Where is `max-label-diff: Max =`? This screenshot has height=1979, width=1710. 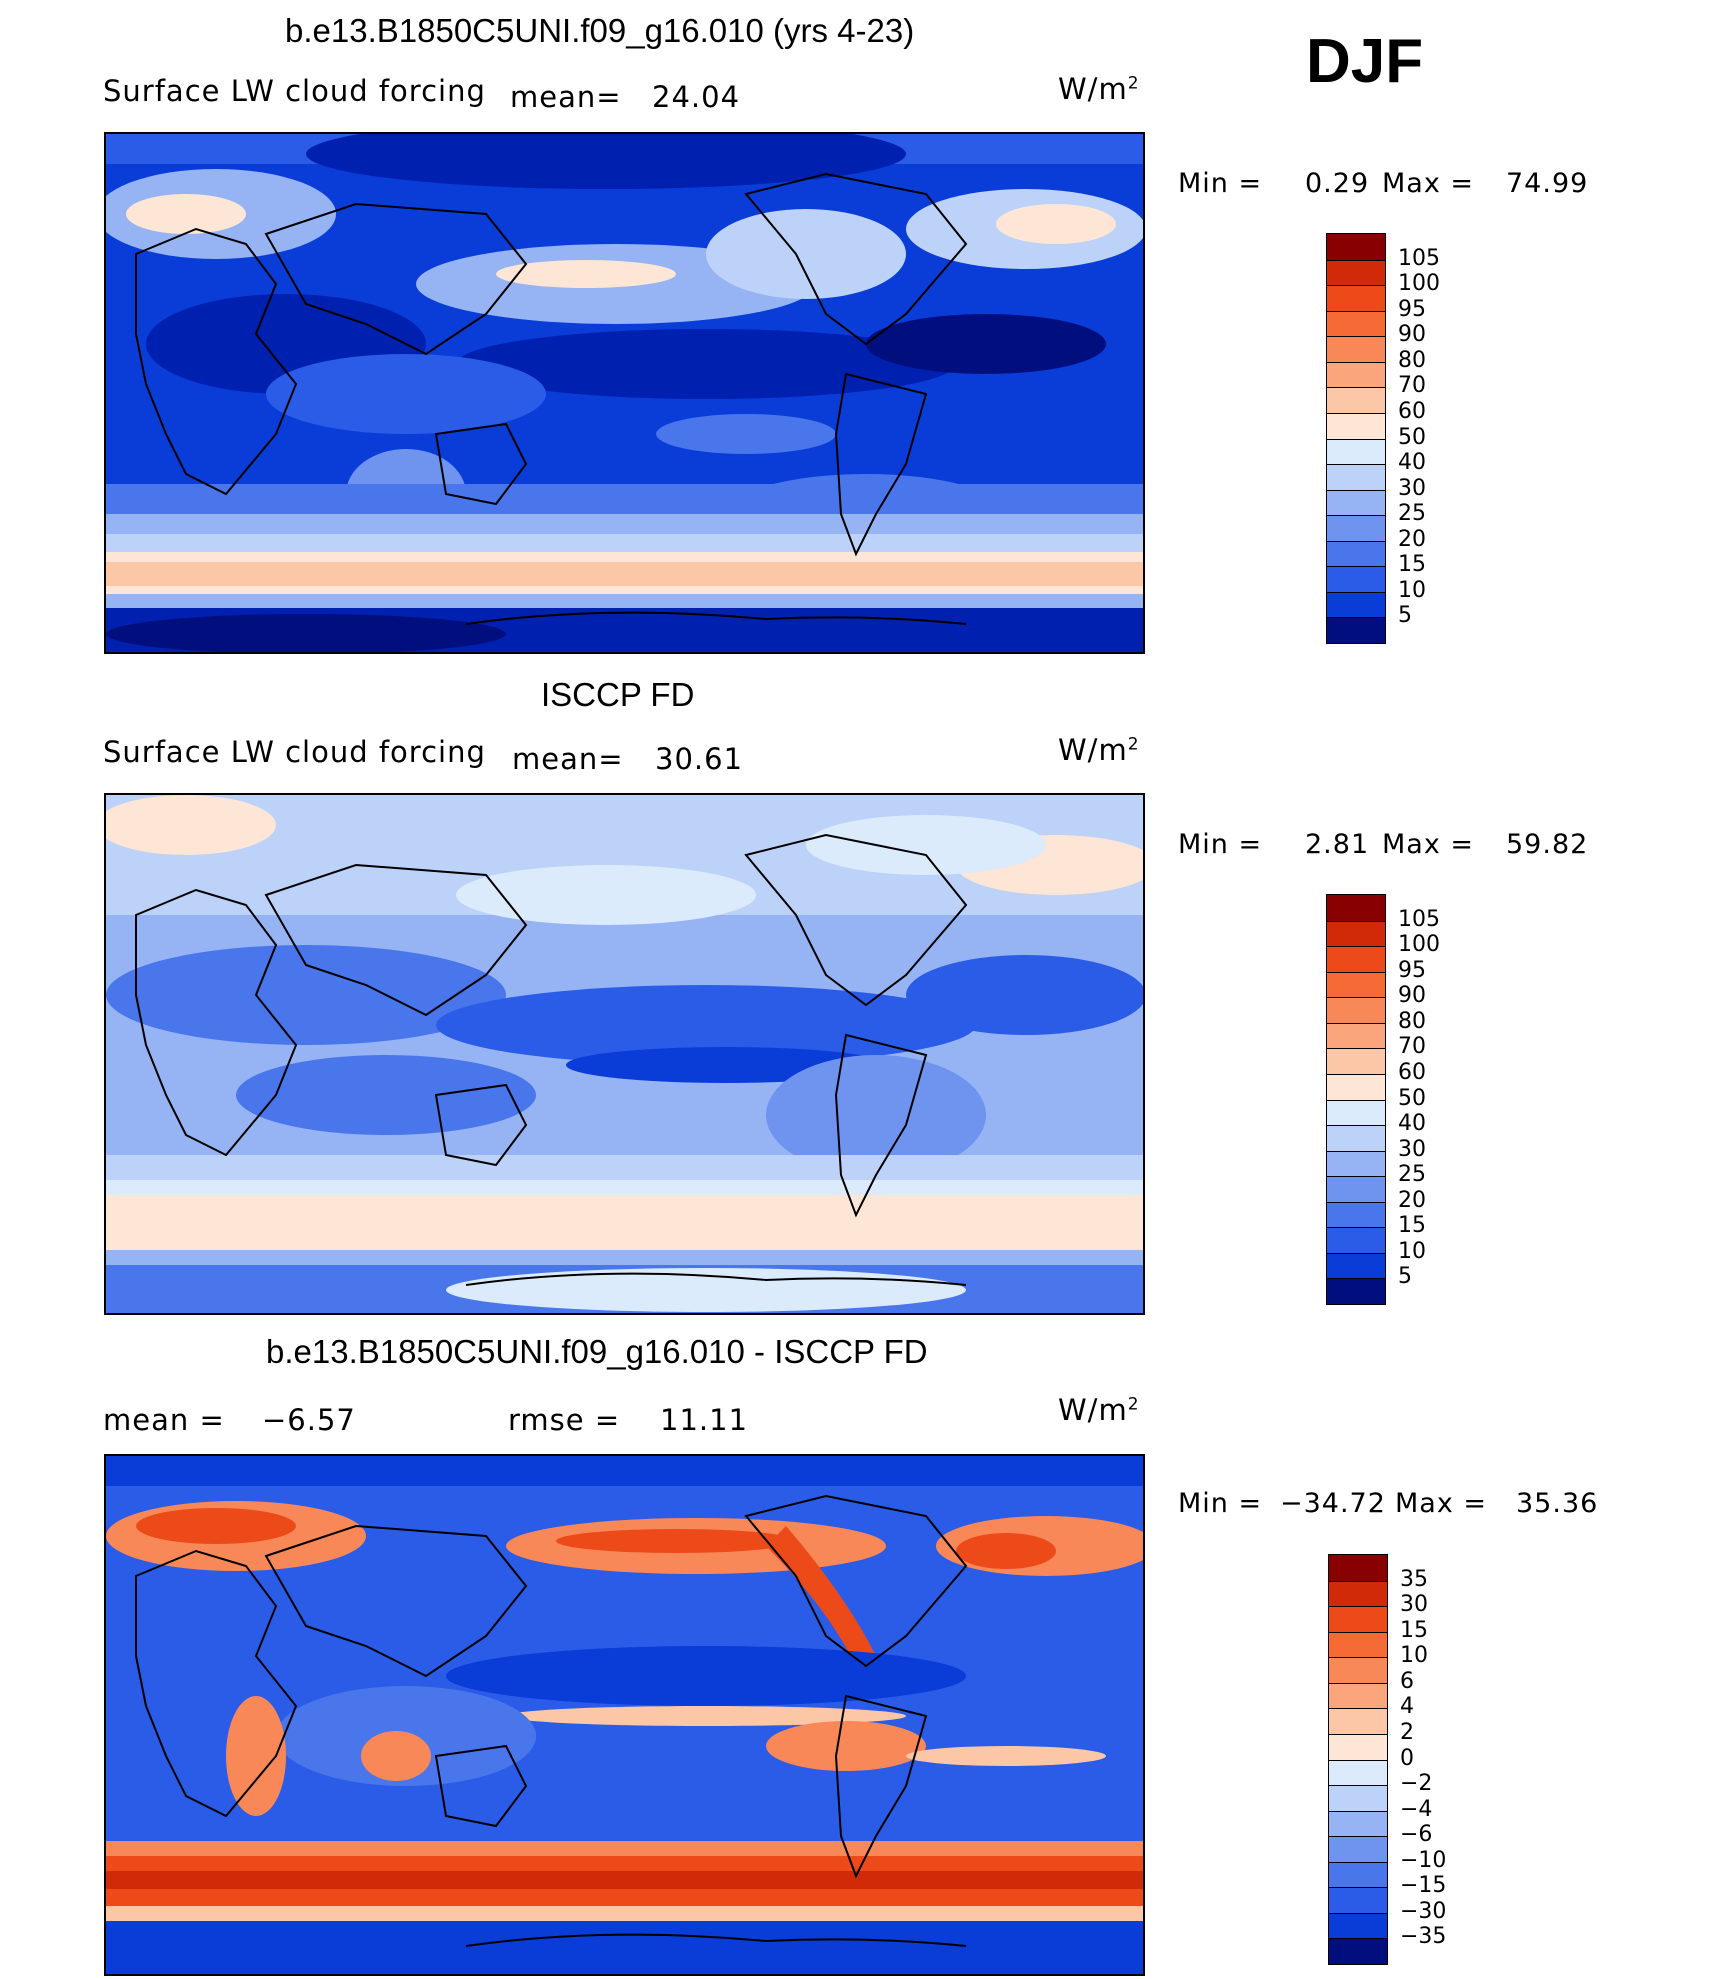
max-label-diff: Max = is located at coordinates (1441, 1503).